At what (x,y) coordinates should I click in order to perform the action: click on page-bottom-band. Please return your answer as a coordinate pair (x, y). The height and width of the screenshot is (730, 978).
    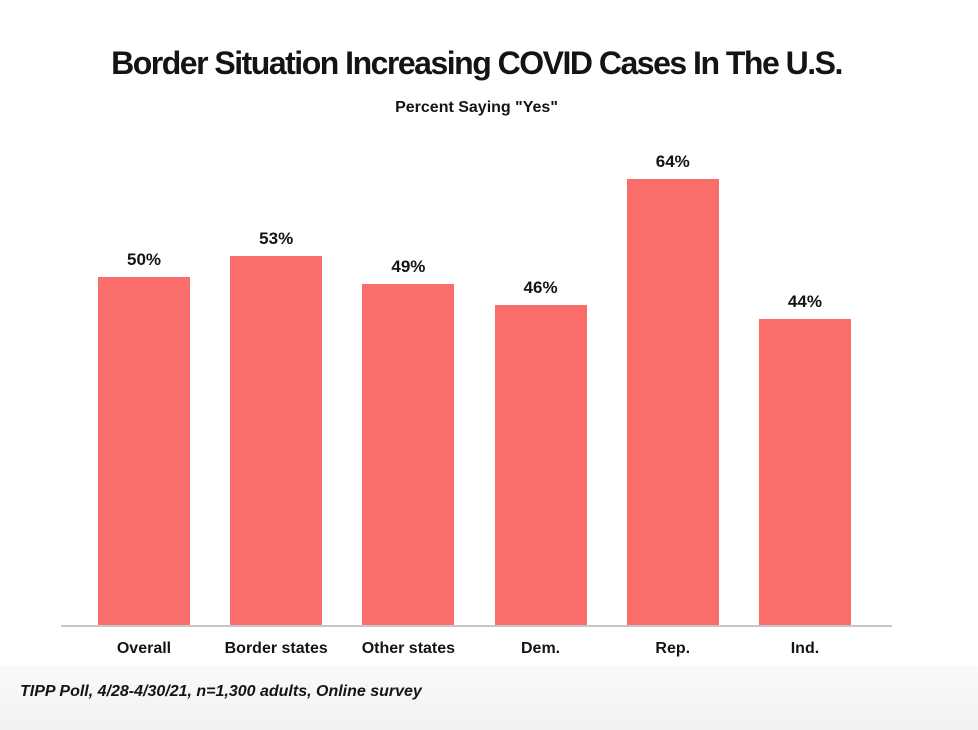
    Looking at the image, I should click on (489, 698).